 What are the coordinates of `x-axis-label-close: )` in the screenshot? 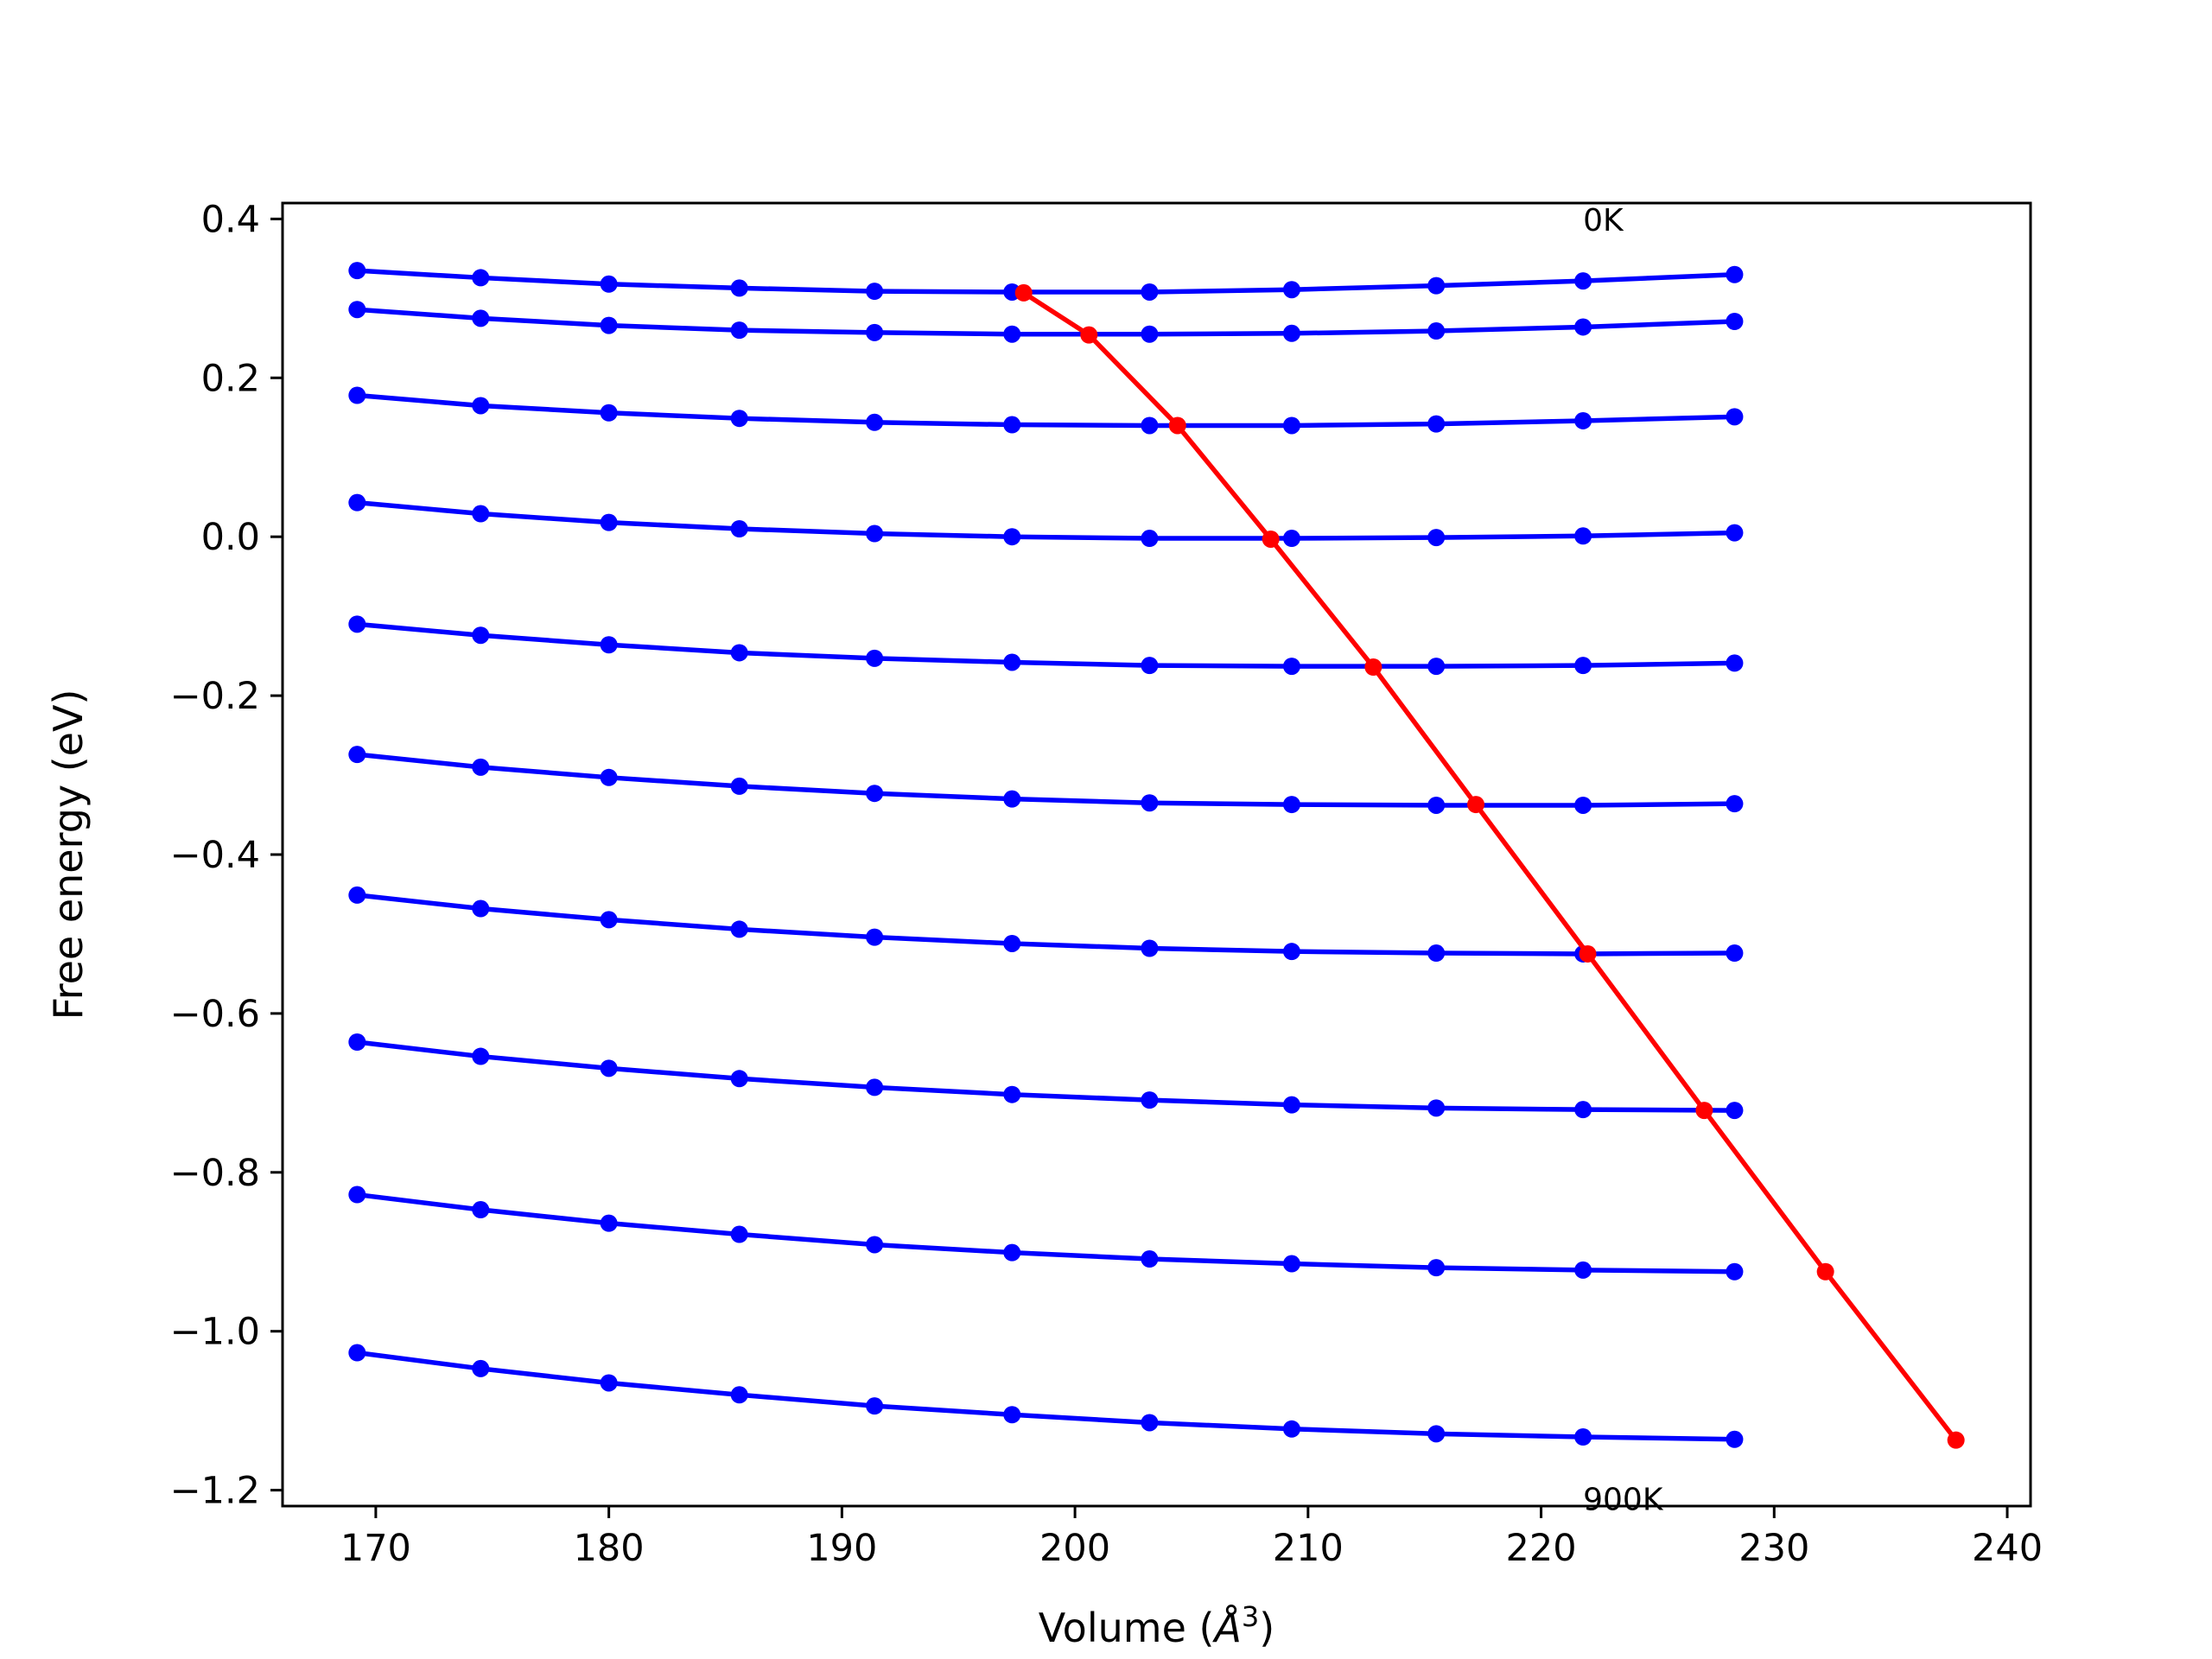 It's located at (1266, 1628).